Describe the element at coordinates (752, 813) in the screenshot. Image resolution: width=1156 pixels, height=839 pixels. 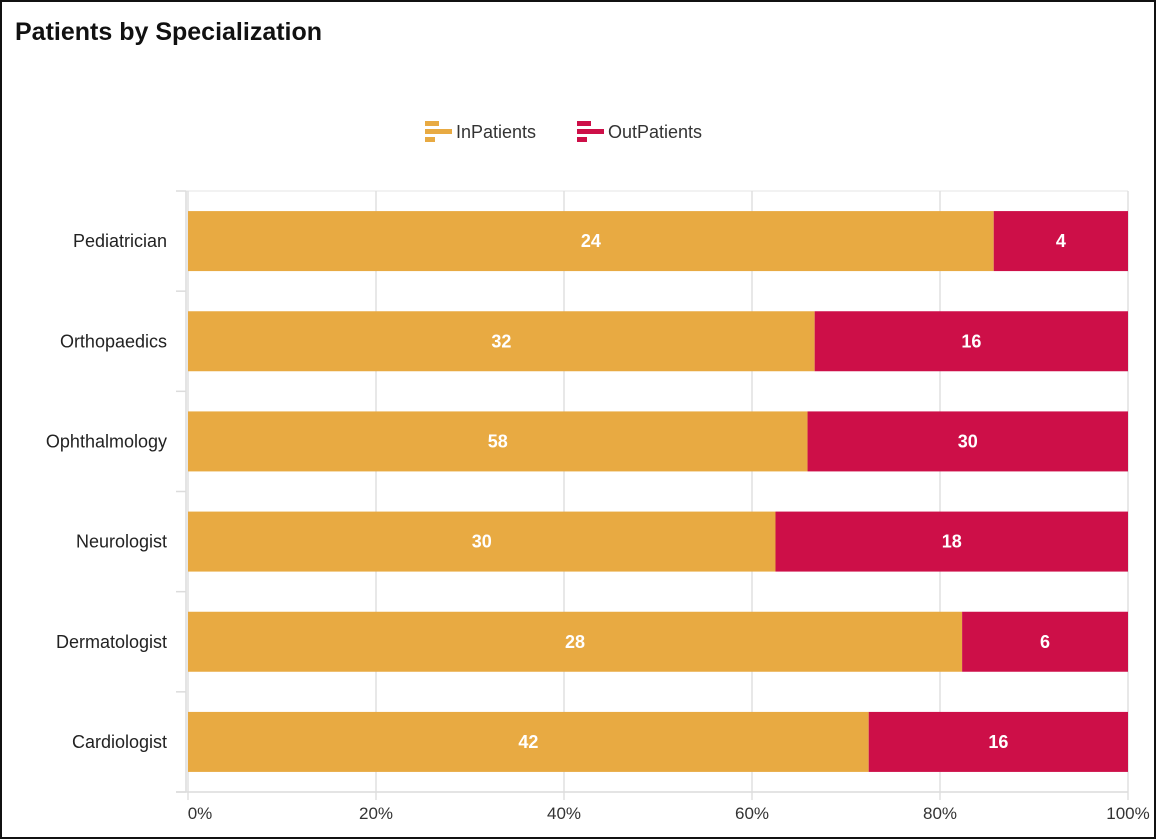
I see `x-tick-label: 60%` at that location.